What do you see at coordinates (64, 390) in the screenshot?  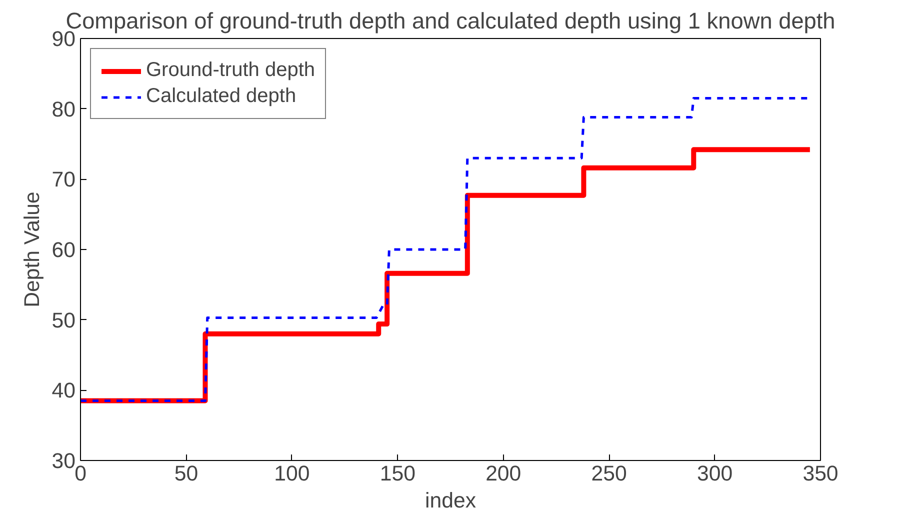 I see `y-tick-label: 40` at bounding box center [64, 390].